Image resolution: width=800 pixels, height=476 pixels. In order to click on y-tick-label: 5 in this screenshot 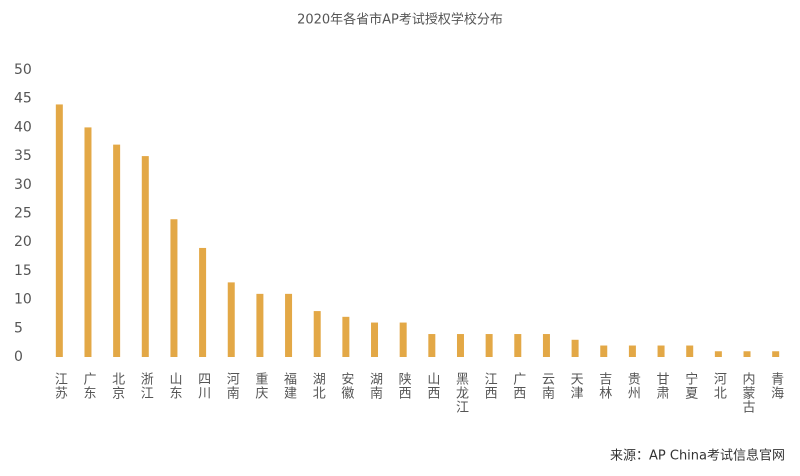, I will do `click(18, 328)`.